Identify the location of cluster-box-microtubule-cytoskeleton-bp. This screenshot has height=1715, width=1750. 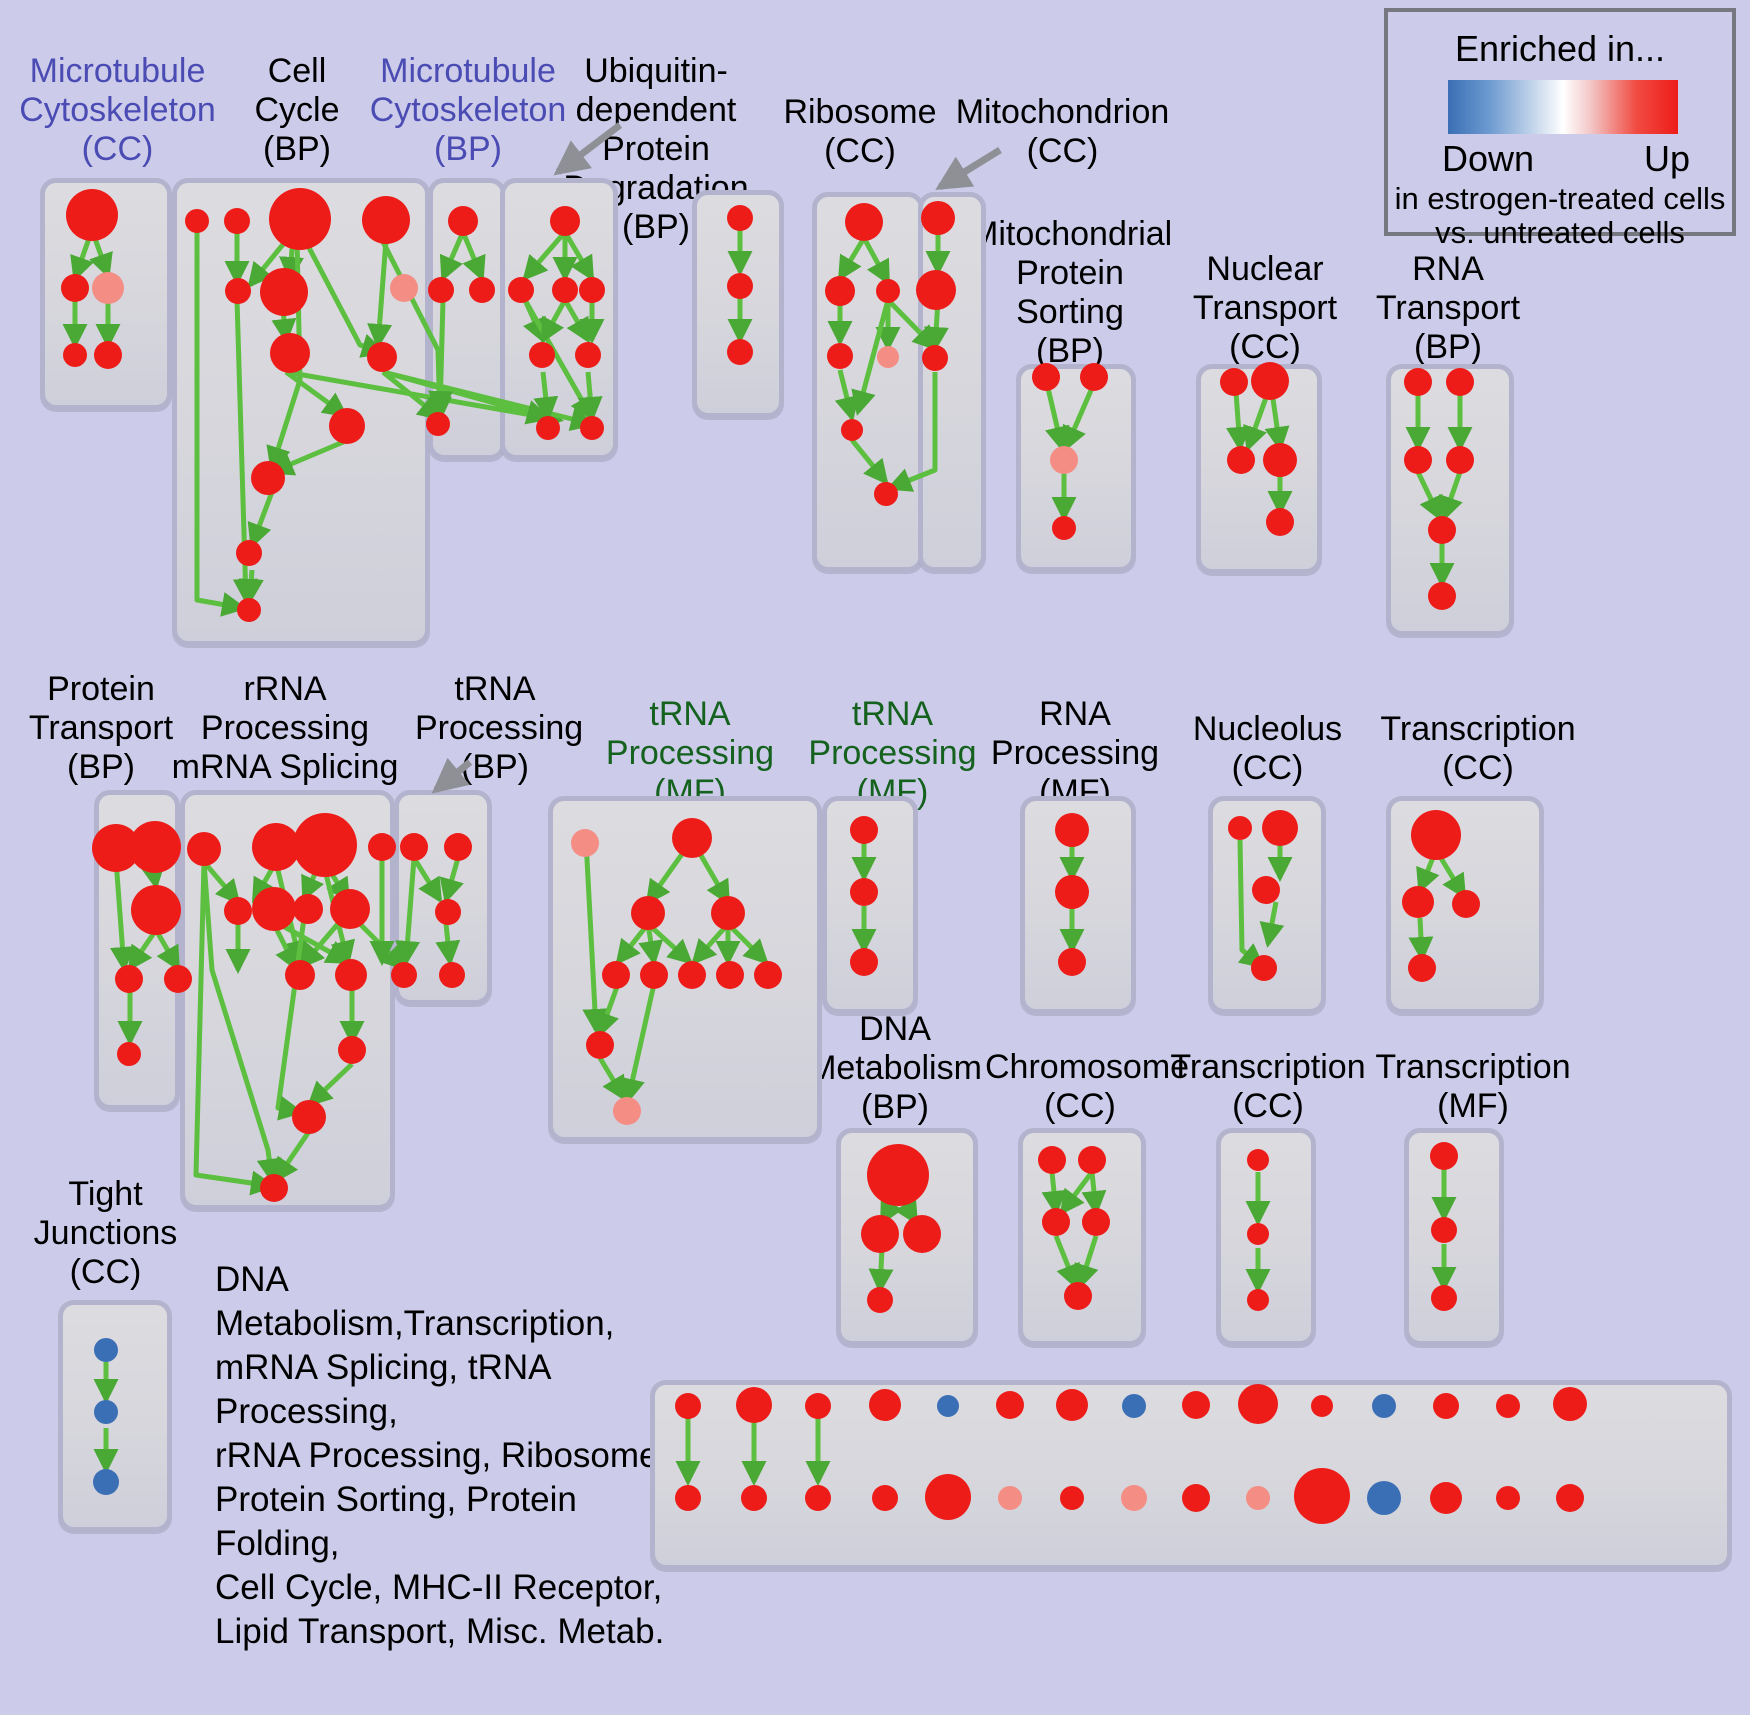
(467, 319).